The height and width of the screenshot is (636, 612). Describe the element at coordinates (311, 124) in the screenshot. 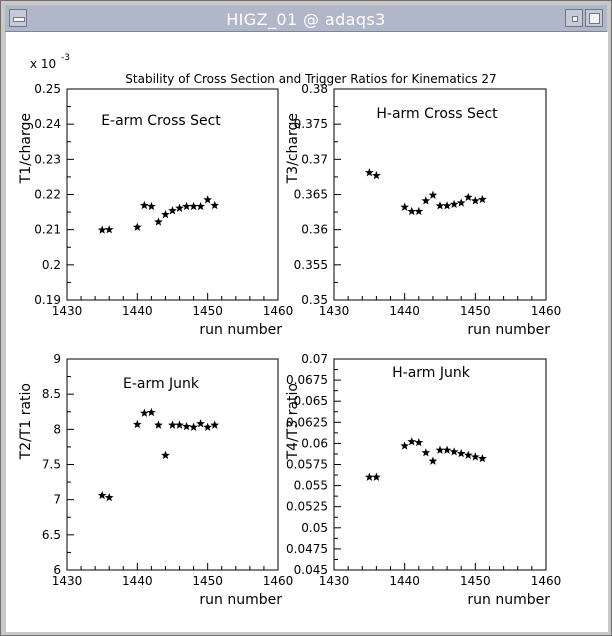

I see `y-tick-label: 0.375` at that location.